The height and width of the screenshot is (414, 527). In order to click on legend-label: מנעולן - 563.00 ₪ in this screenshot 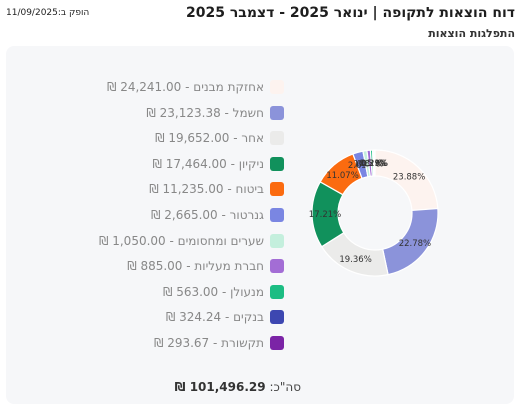, I will do `click(213, 291)`.